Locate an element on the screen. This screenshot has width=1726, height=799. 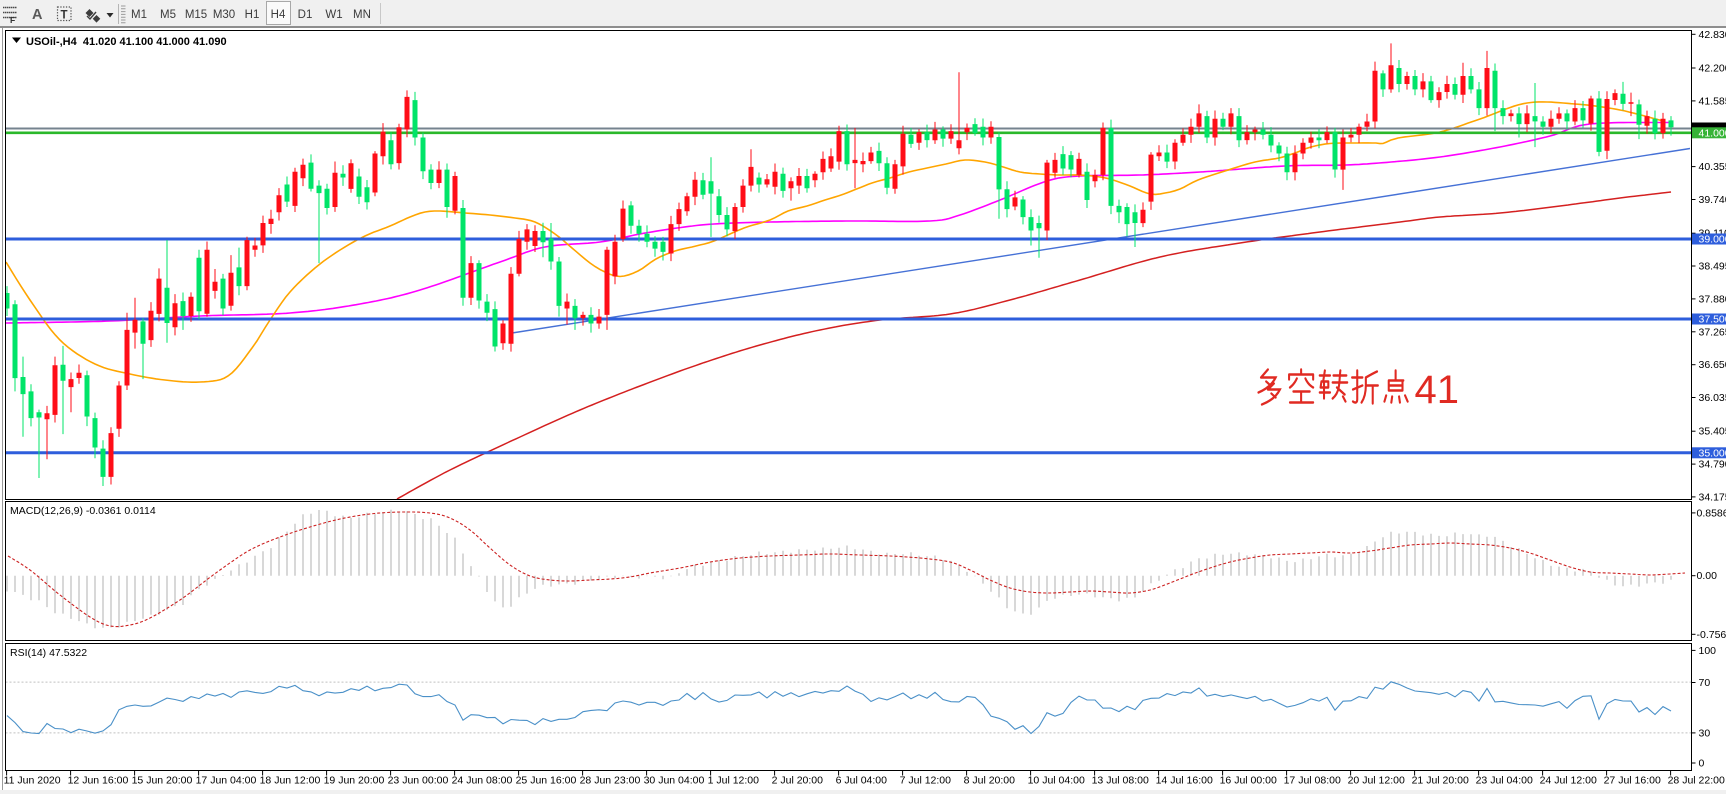
svg-text: 23 Jul 04:00 is located at coordinates (1504, 781).